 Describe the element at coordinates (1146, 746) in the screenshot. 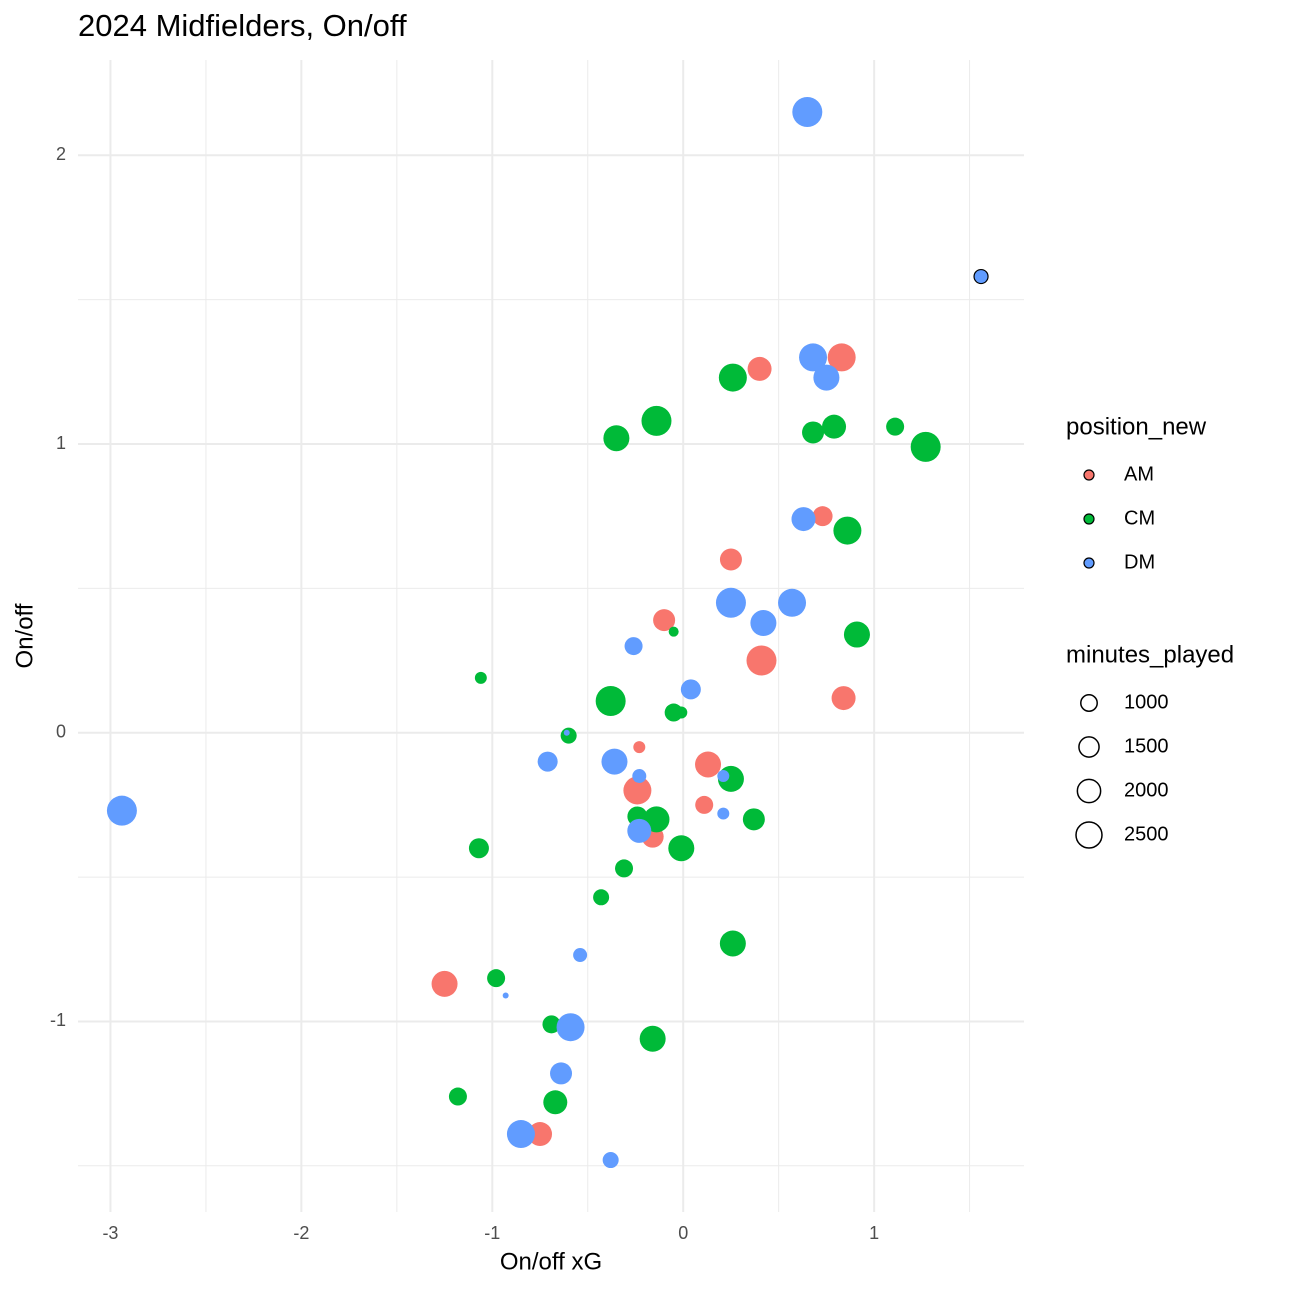

I see `legend-size-label: 1500` at that location.